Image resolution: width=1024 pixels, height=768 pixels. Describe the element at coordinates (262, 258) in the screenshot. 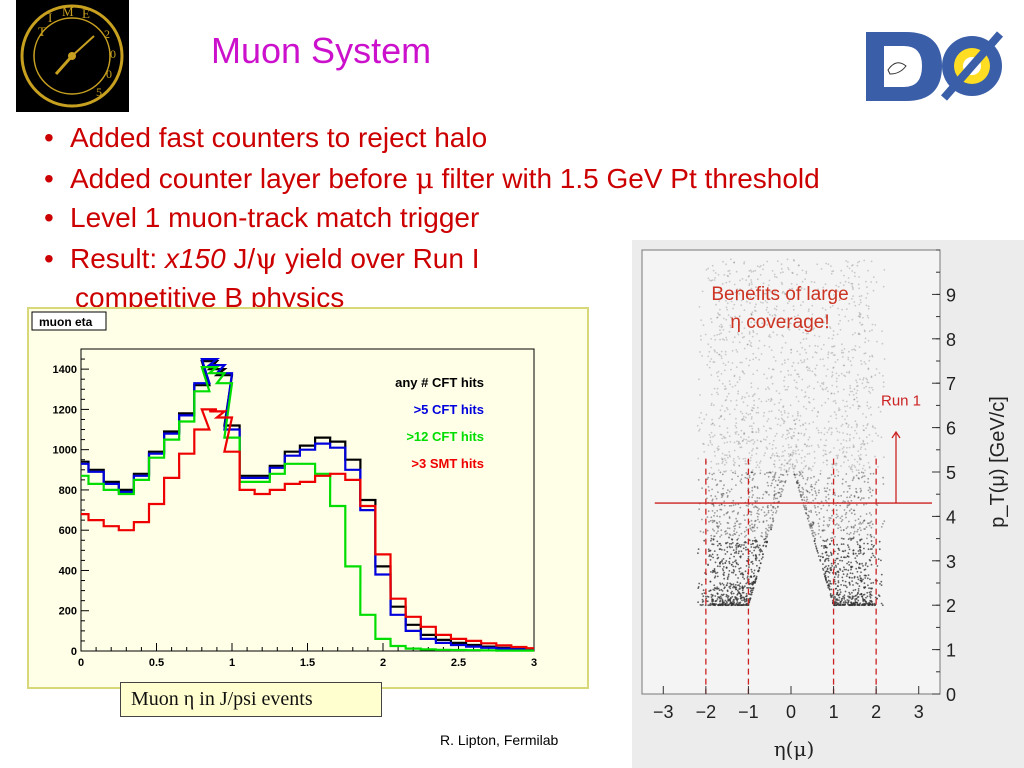

I see `bullet-4: • Result: x150 J/ψ yield over Run I` at that location.